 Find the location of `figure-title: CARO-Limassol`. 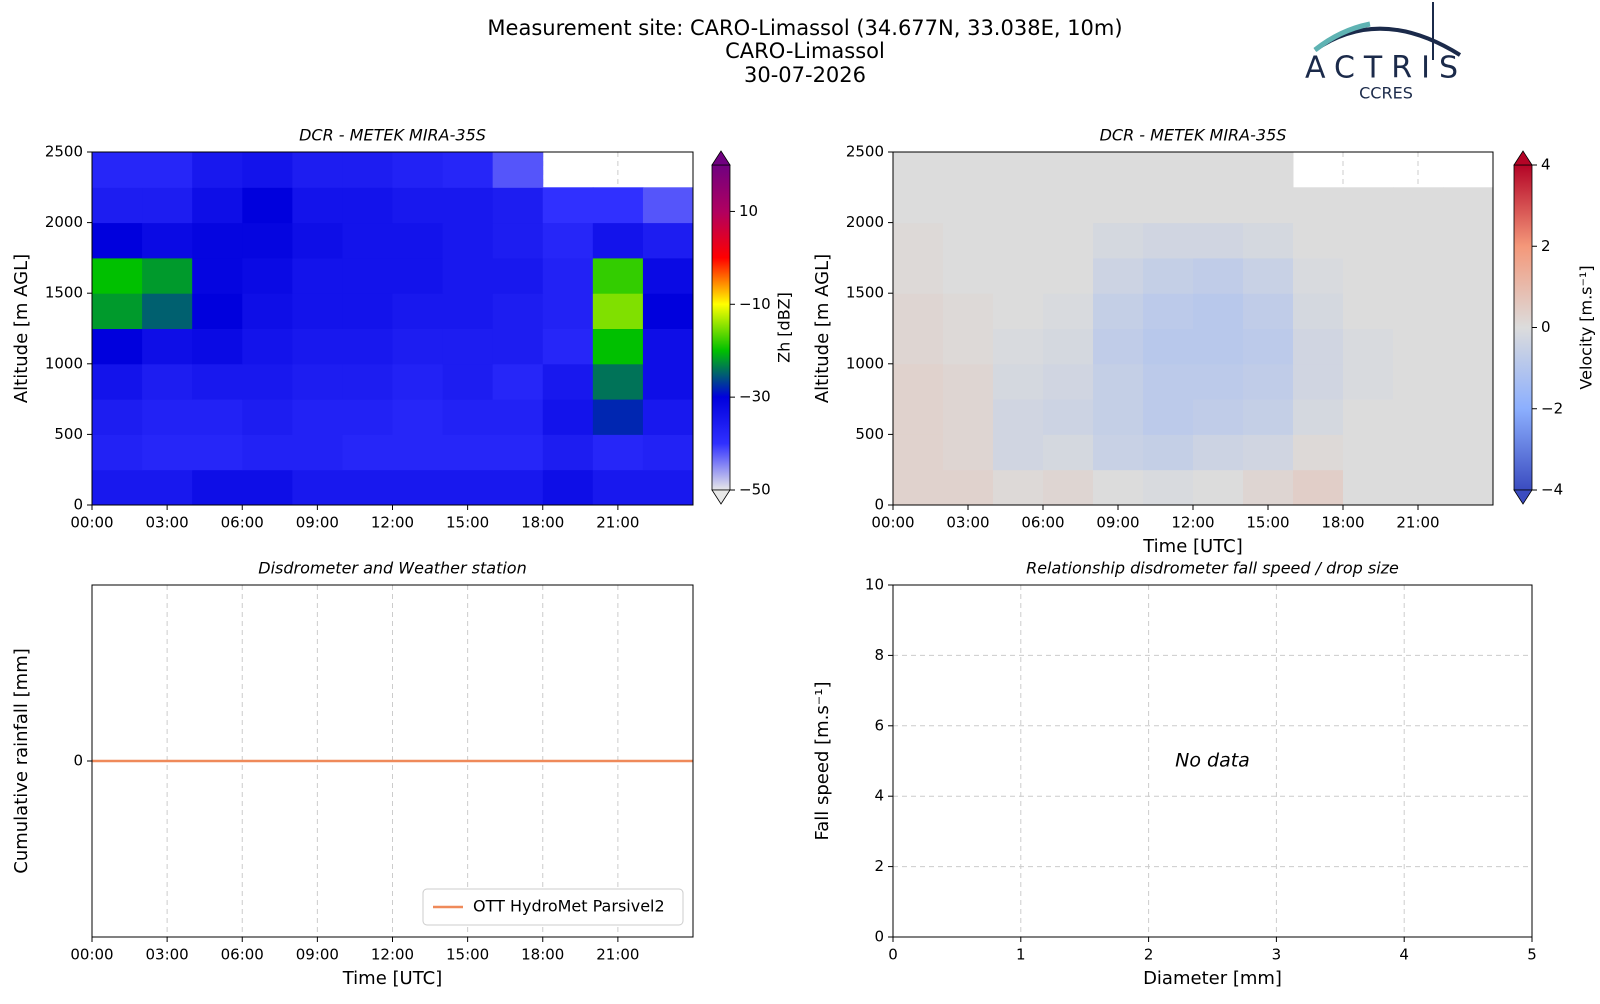

figure-title: CARO-Limassol is located at coordinates (805, 51).